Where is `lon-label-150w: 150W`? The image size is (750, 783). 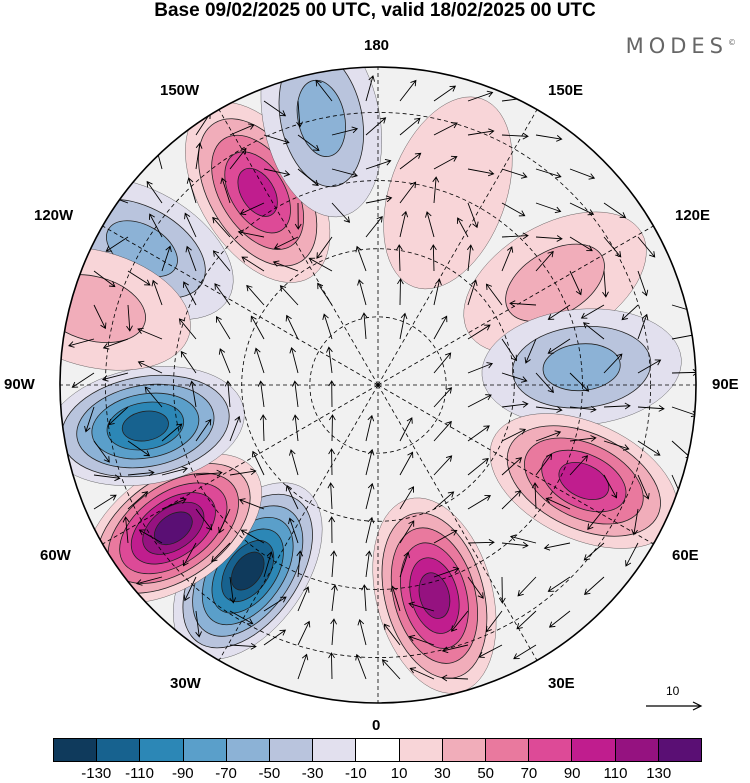
lon-label-150w: 150W is located at coordinates (180, 90).